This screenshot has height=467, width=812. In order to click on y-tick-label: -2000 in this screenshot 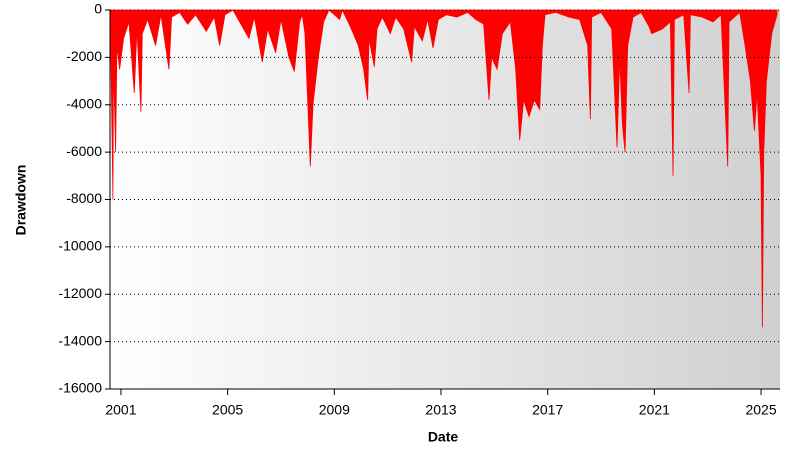, I will do `click(84, 56)`.